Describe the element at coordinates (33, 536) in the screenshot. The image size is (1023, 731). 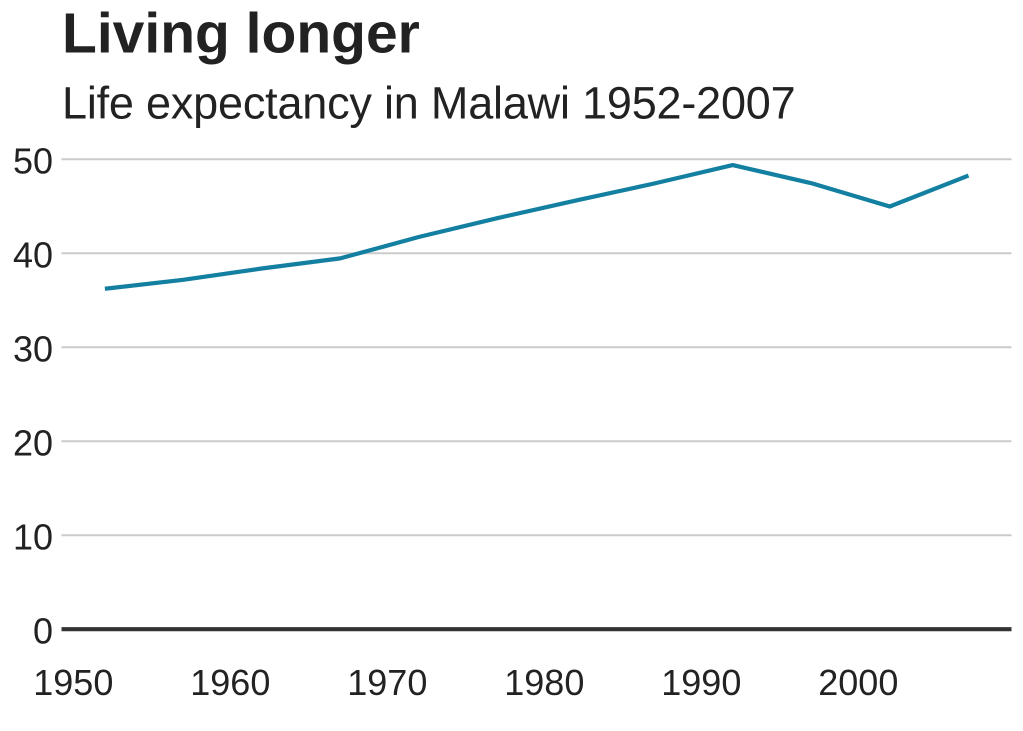
I see `svg-text: 10` at that location.